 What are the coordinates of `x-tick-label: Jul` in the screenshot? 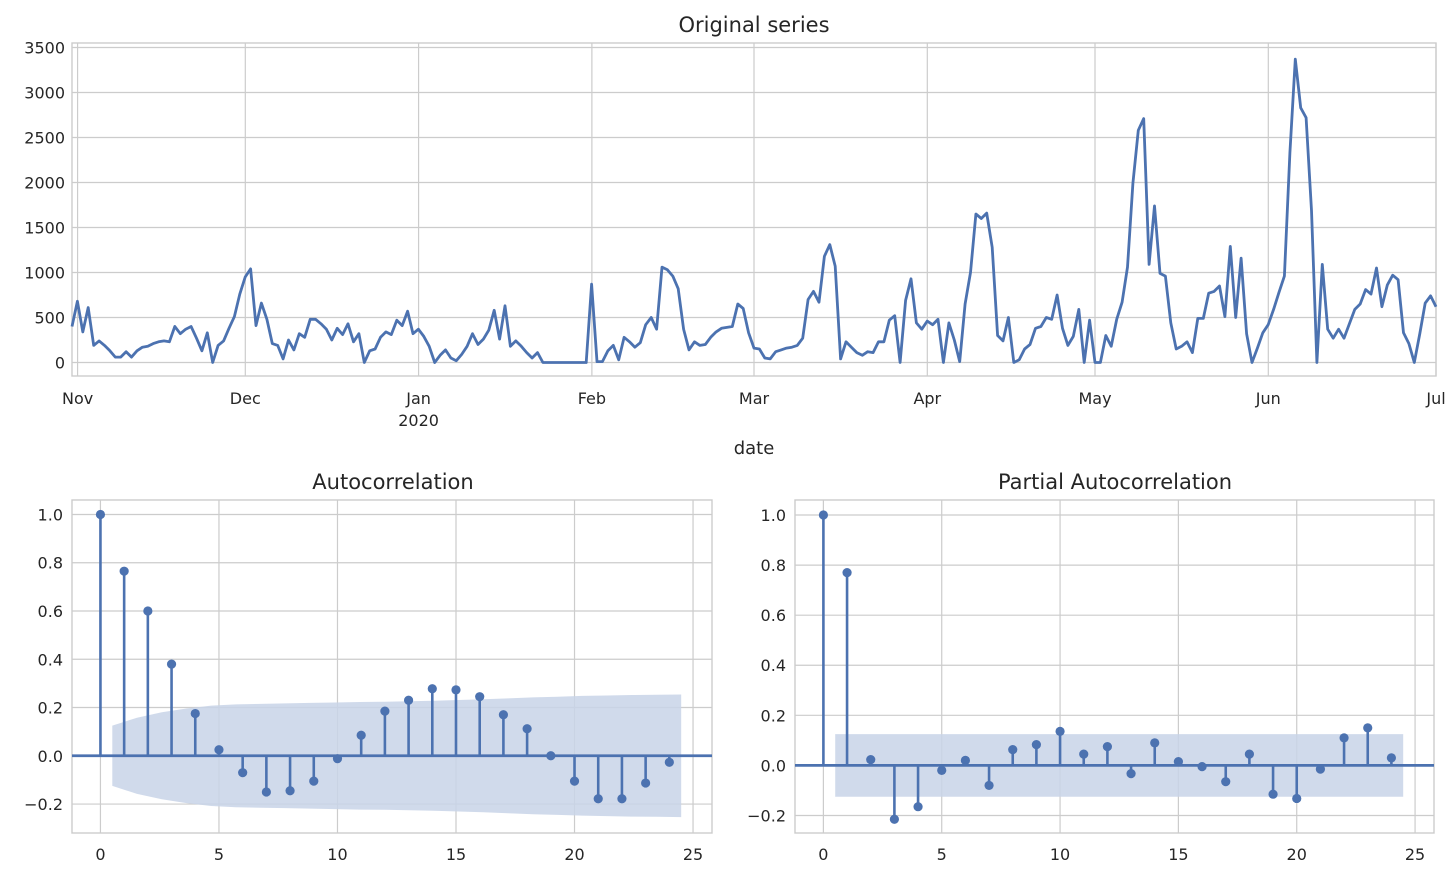 It's located at (1435, 398).